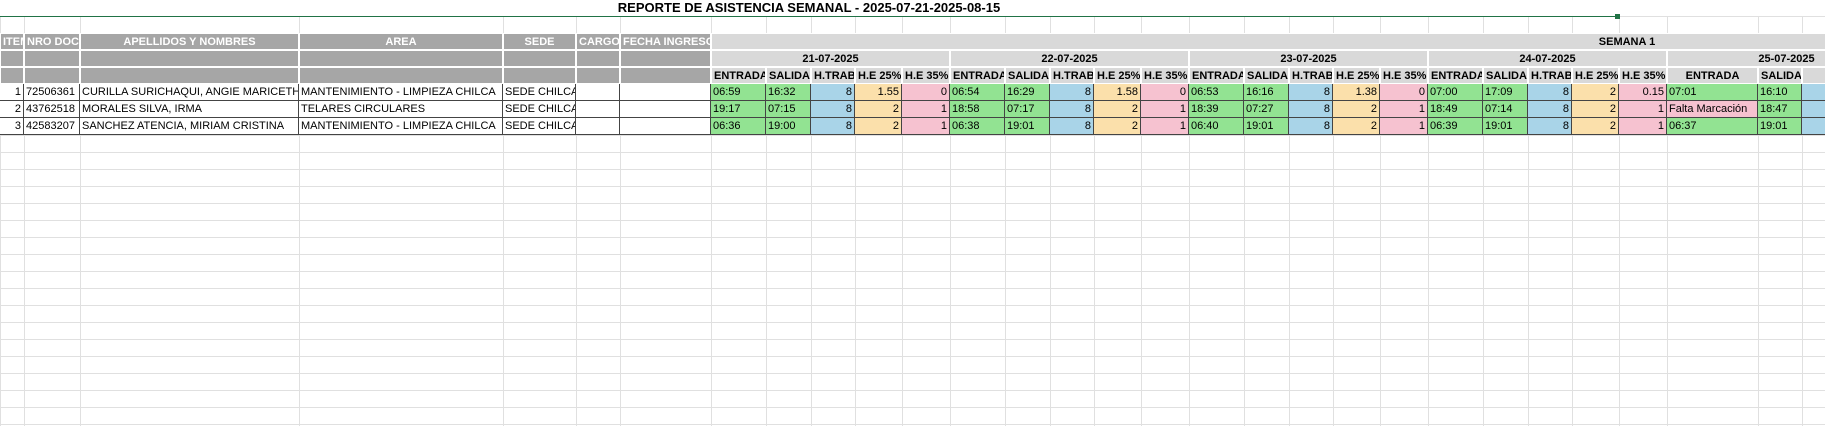  Describe the element at coordinates (1643, 92) in the screenshot. I see `day-cell: 0.15` at that location.